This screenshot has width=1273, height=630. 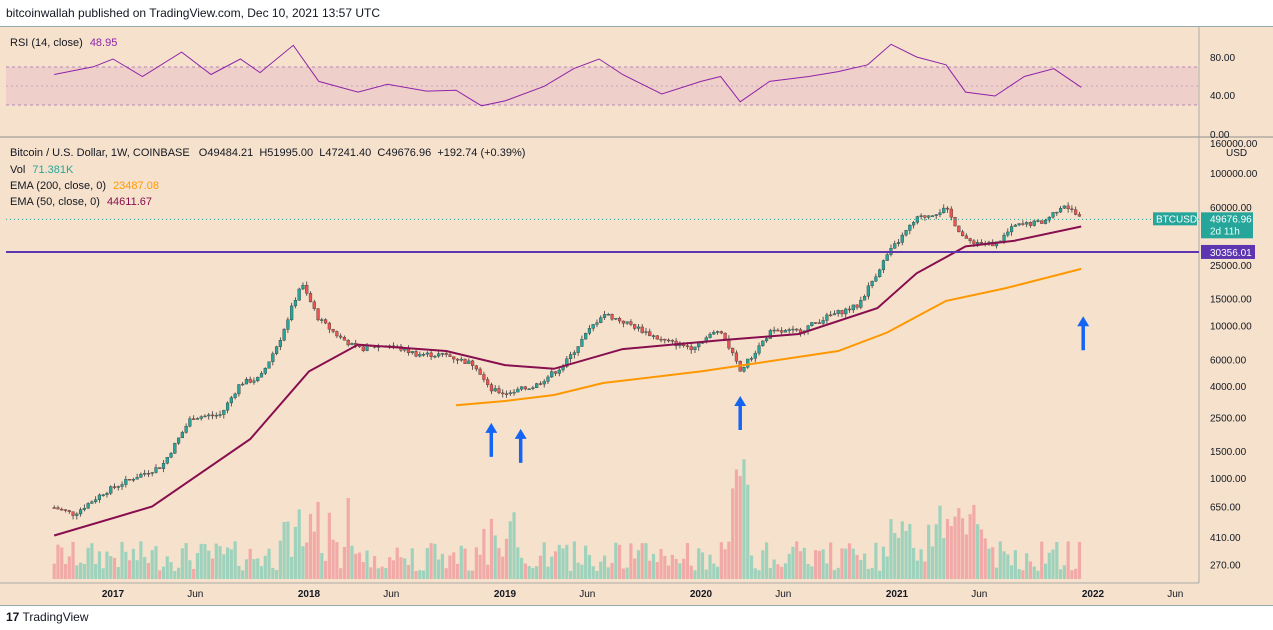 I want to click on countdown-label: 2d 11h, so click(x=1225, y=231).